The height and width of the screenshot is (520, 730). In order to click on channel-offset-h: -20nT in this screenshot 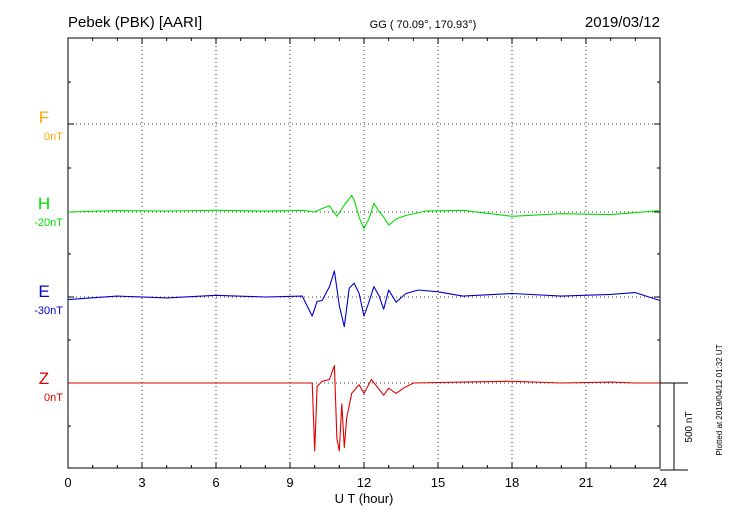, I will do `click(48, 223)`.